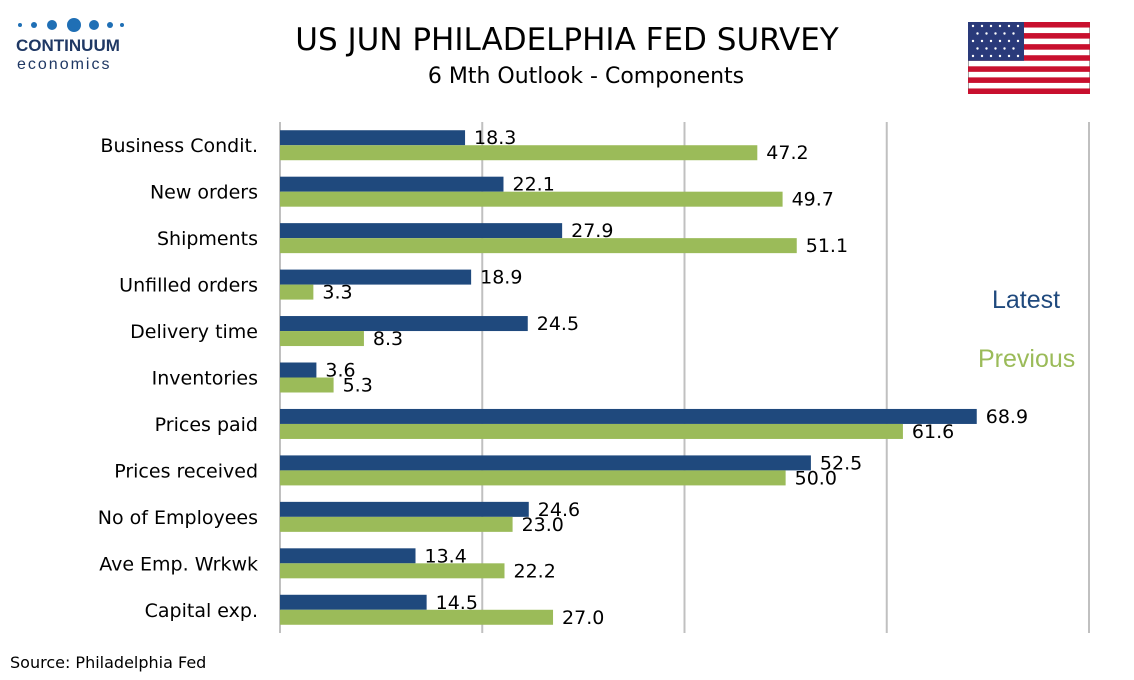 This screenshot has height=680, width=1134. I want to click on logo-subtitle: economics, so click(64, 64).